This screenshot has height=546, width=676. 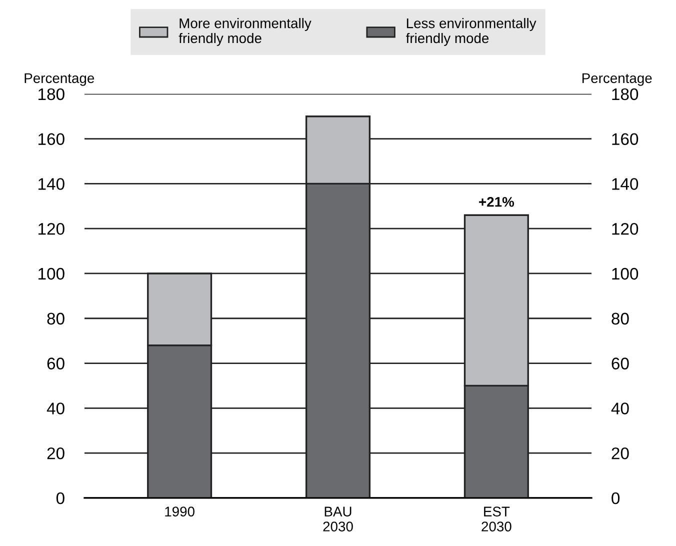 I want to click on legend-label: More environmentally friendly mode, so click(x=245, y=32).